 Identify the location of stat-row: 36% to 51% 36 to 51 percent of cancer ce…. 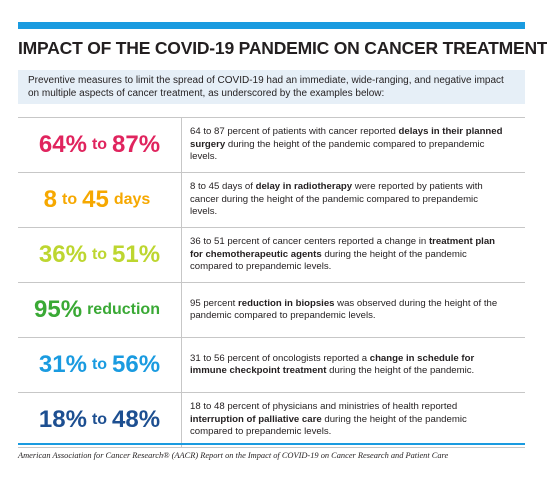
(271, 255).